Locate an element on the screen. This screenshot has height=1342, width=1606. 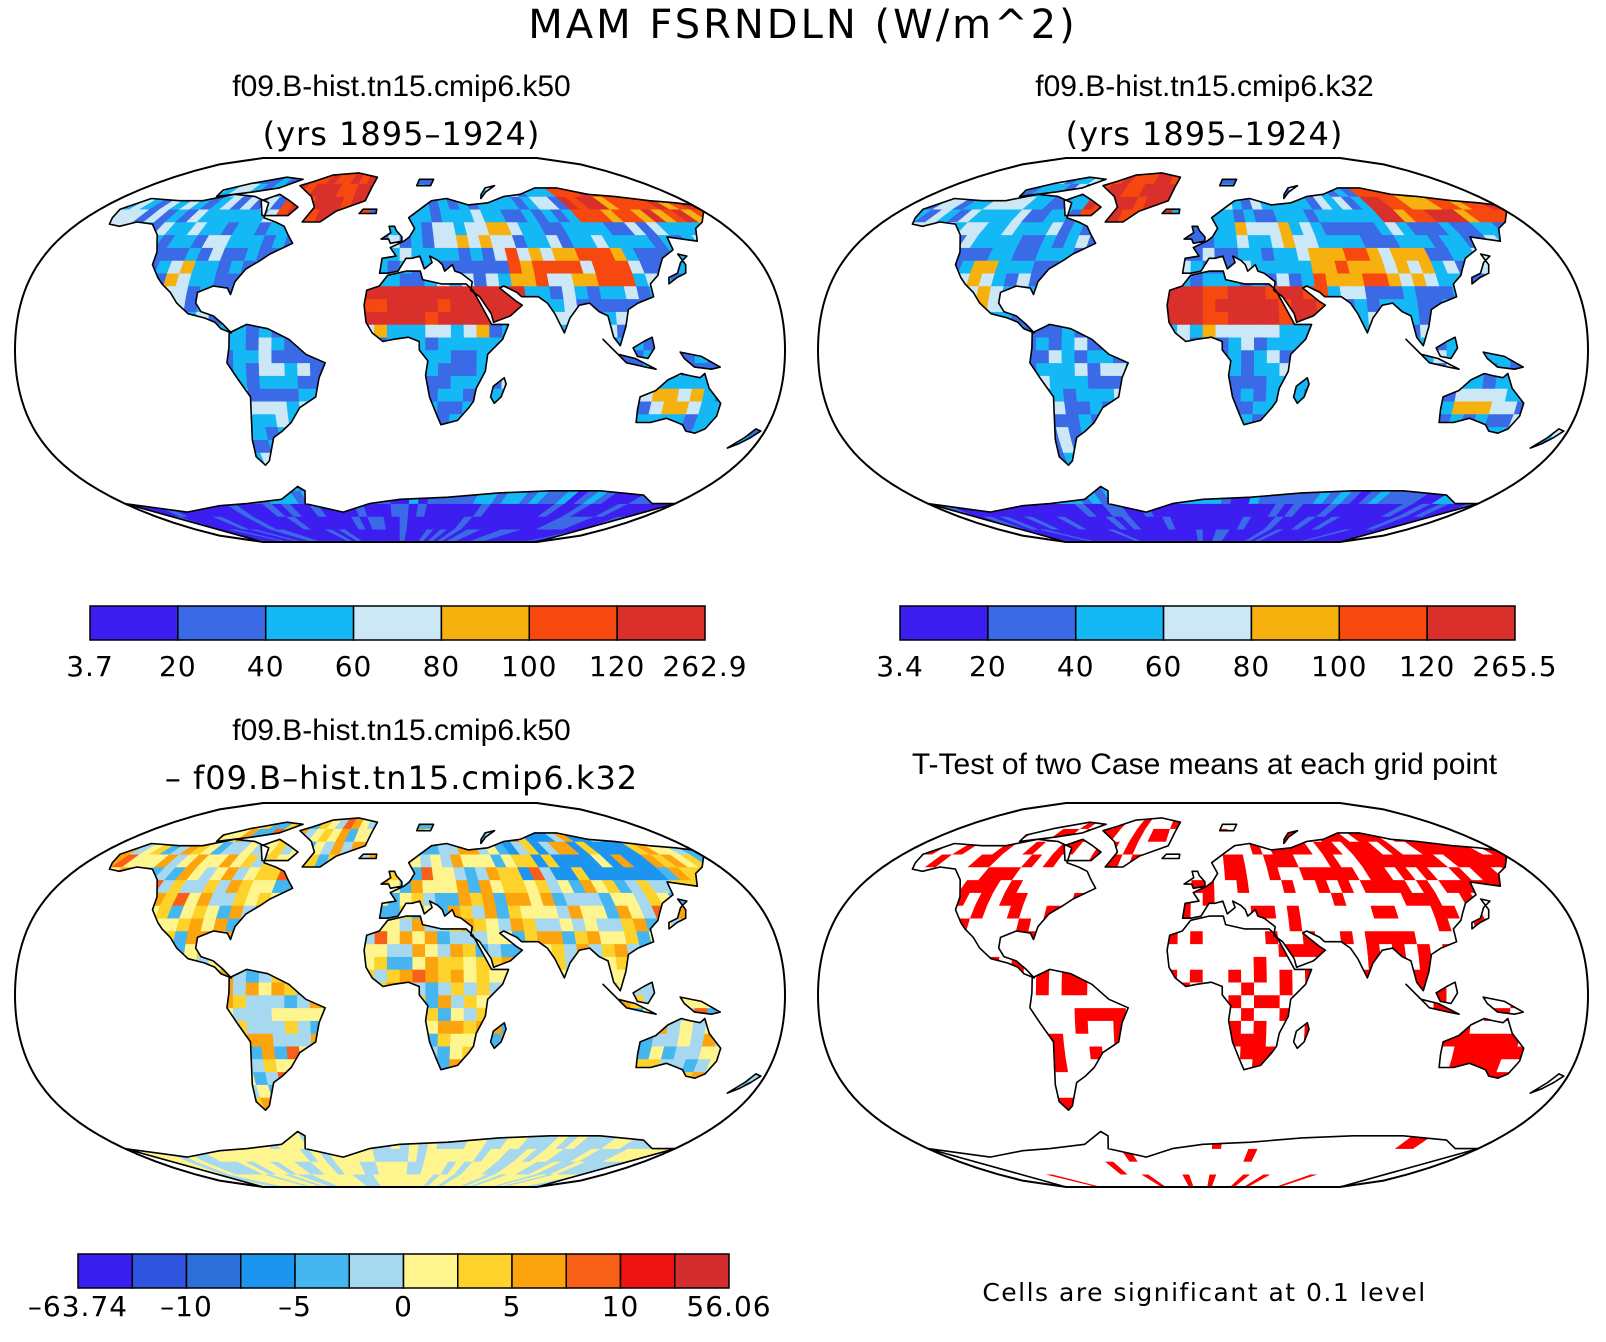
panel-k32-title: f09.B-hist.tn15.cmip6.k32 is located at coordinates (1204, 86).